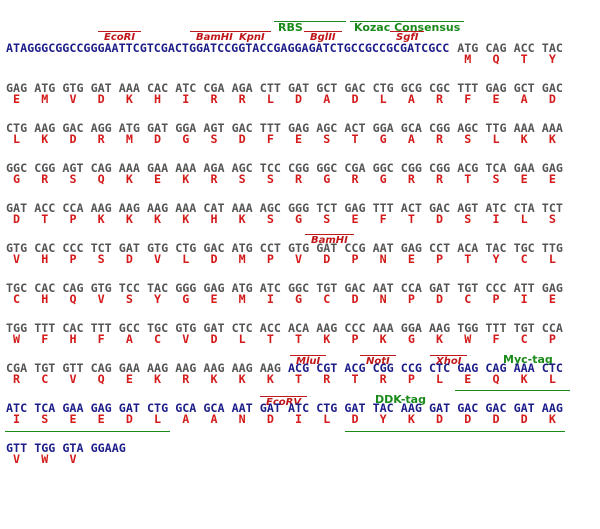  Describe the element at coordinates (411, 288) in the screenshot. I see `codon: CCA` at that location.